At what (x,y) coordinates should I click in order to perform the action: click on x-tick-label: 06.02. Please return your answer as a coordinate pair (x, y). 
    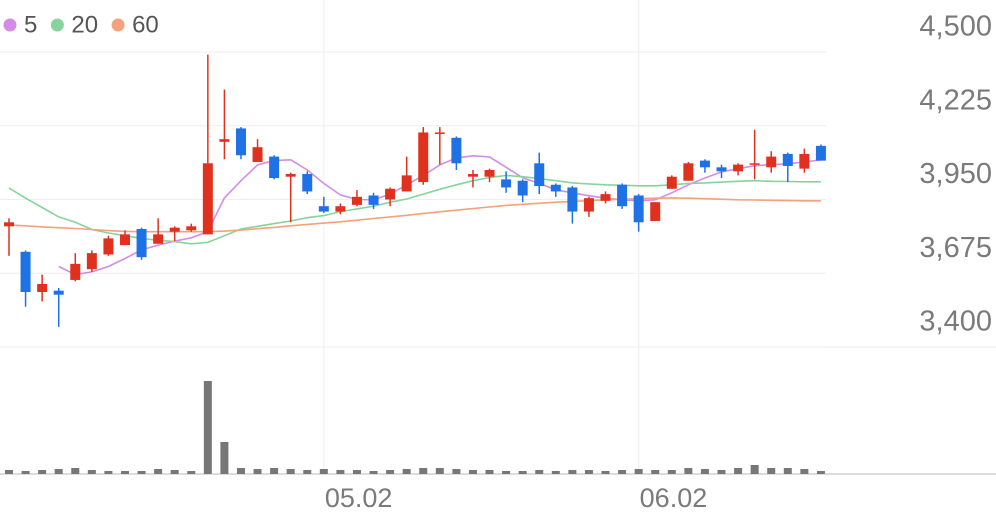
    Looking at the image, I should click on (674, 498).